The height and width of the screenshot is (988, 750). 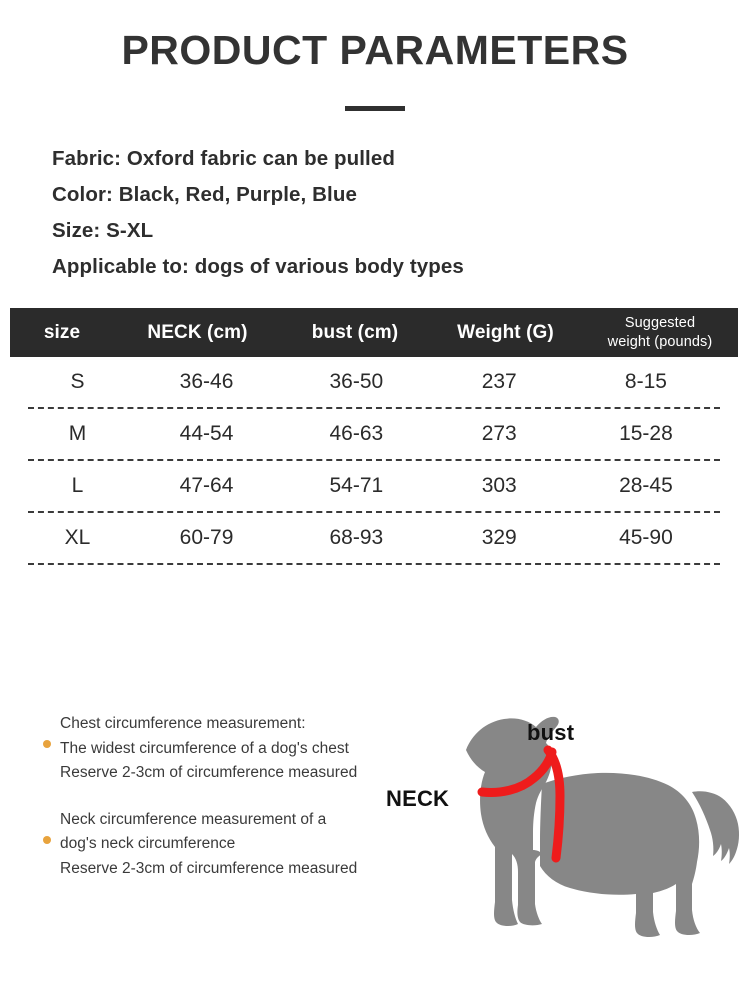 What do you see at coordinates (223, 158) in the screenshot?
I see `spec-line-fabric: Fabric: Oxford fabric can be pulled` at bounding box center [223, 158].